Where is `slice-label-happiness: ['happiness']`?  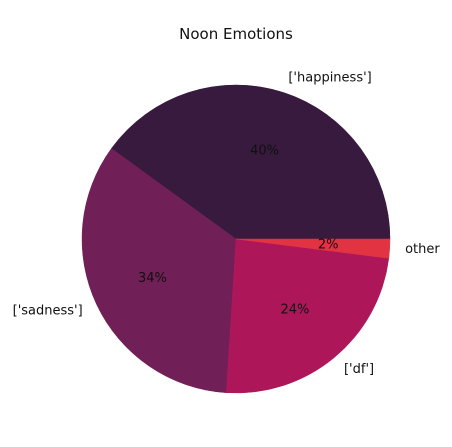
slice-label-happiness: ['happiness'] is located at coordinates (329, 77).